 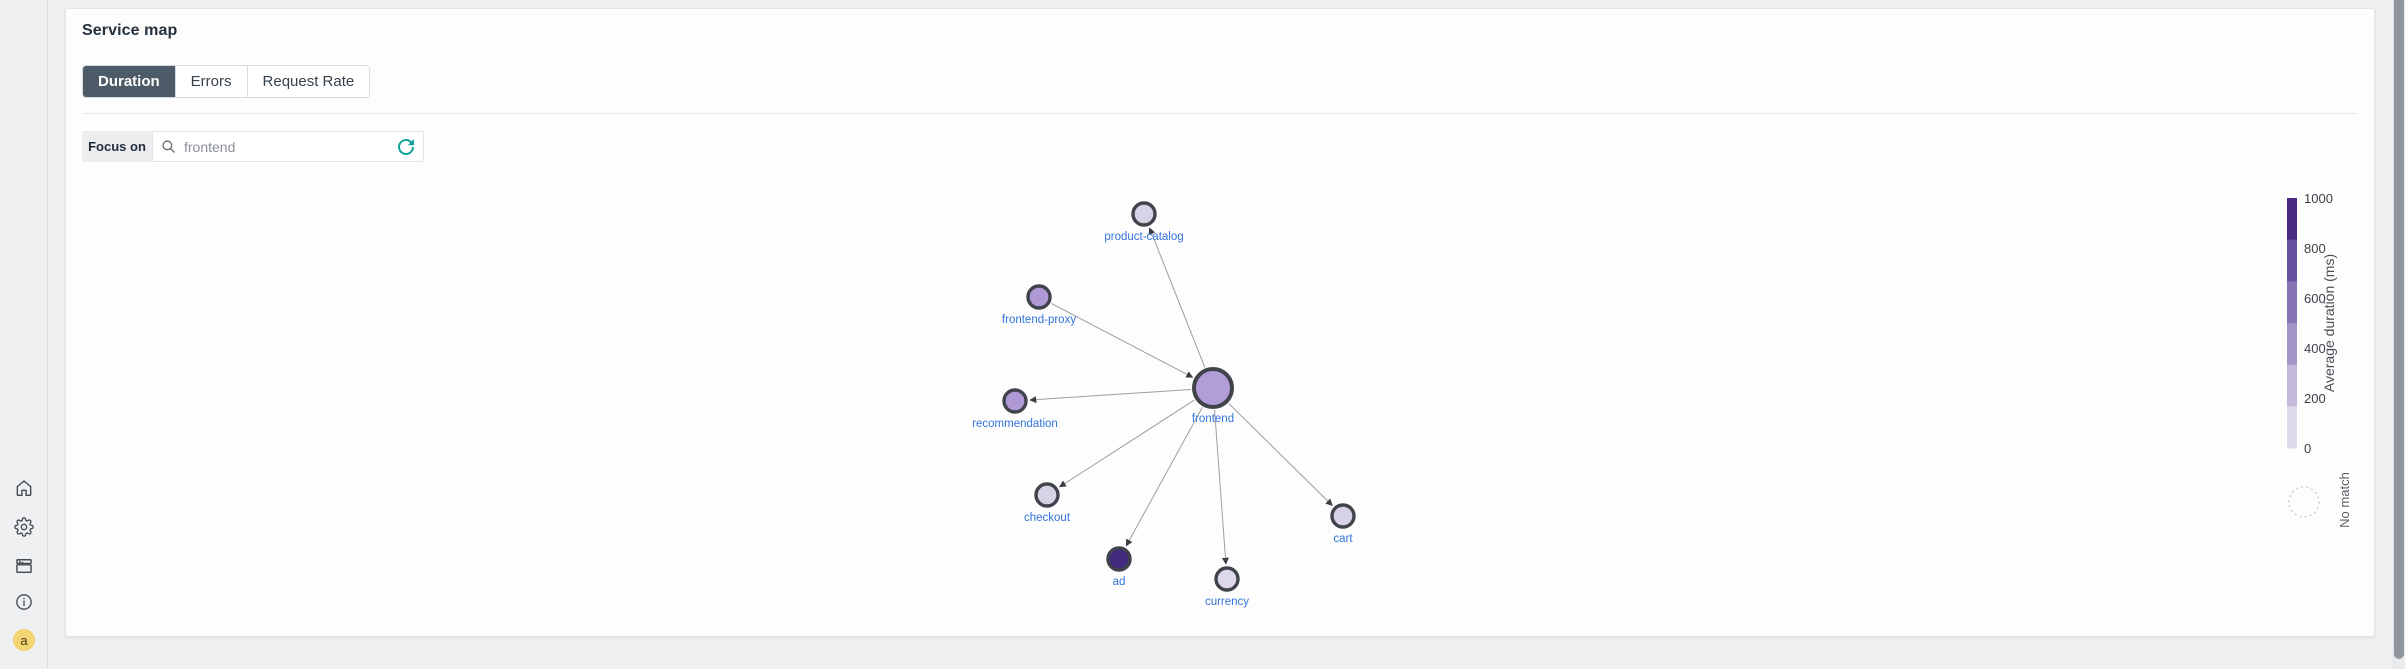 I want to click on avatar-letter: a, so click(x=24, y=640).